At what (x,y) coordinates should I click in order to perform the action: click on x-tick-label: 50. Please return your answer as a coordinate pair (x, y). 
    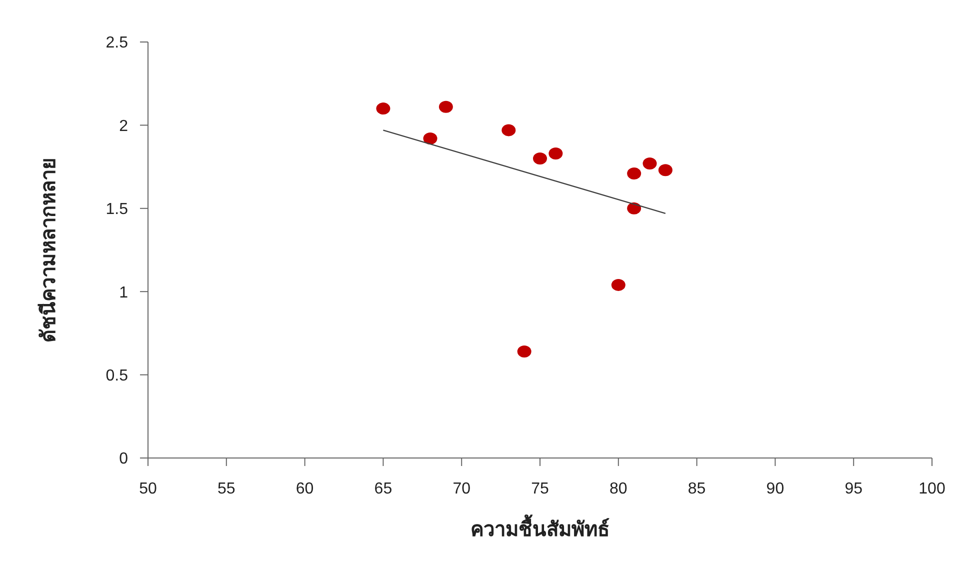
    Looking at the image, I should click on (148, 489).